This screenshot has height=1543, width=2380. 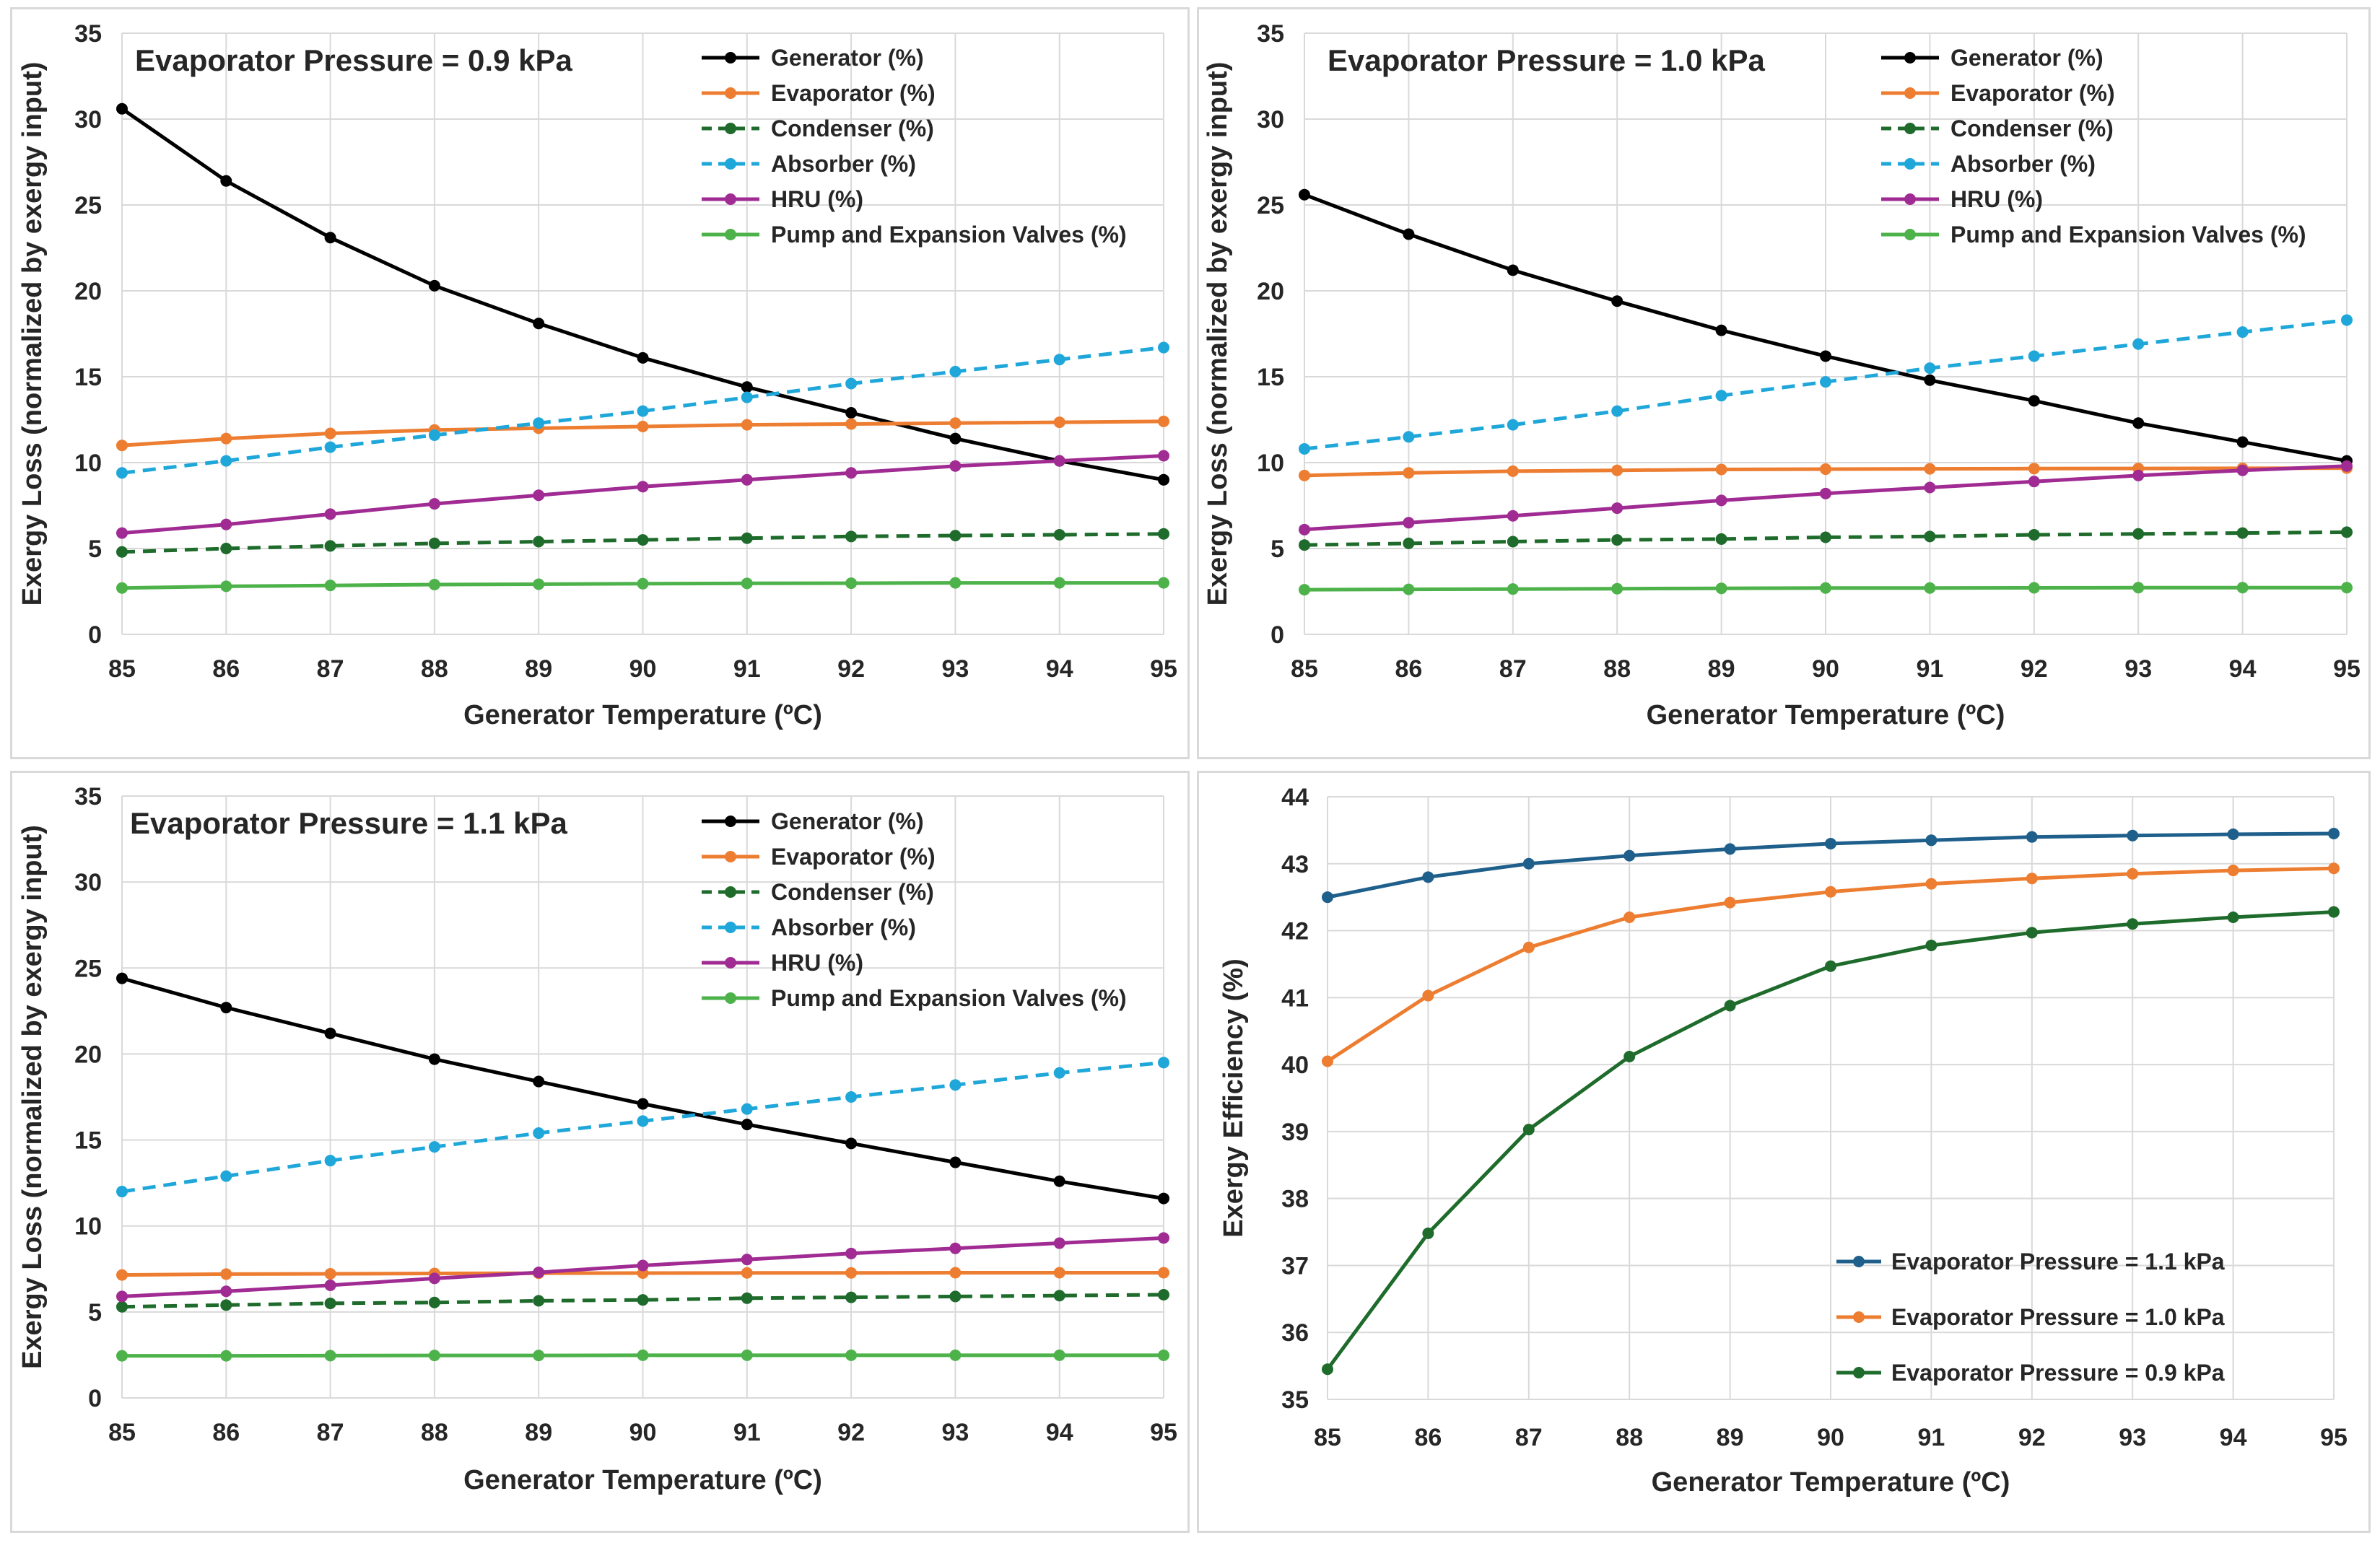 I want to click on x-tick-label: 86, so click(x=1408, y=669).